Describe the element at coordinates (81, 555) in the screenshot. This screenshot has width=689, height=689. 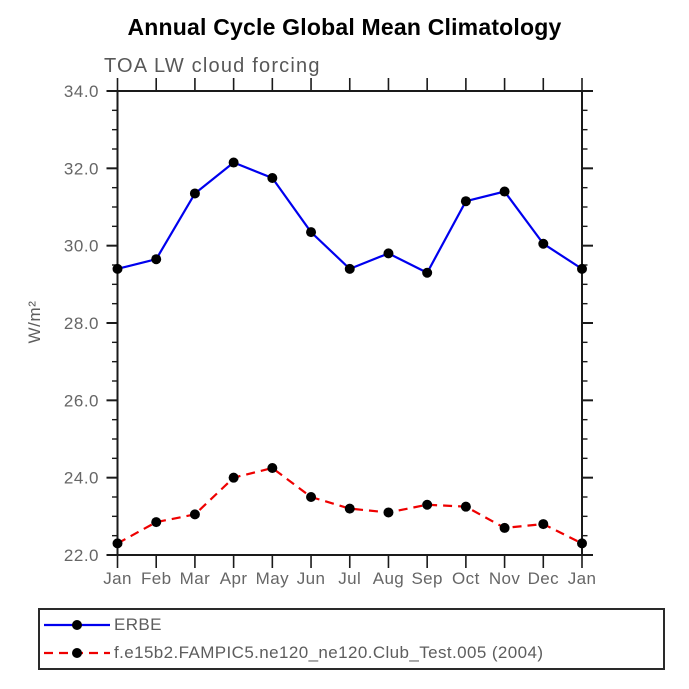
I see `y-tick-label: 22.0` at that location.